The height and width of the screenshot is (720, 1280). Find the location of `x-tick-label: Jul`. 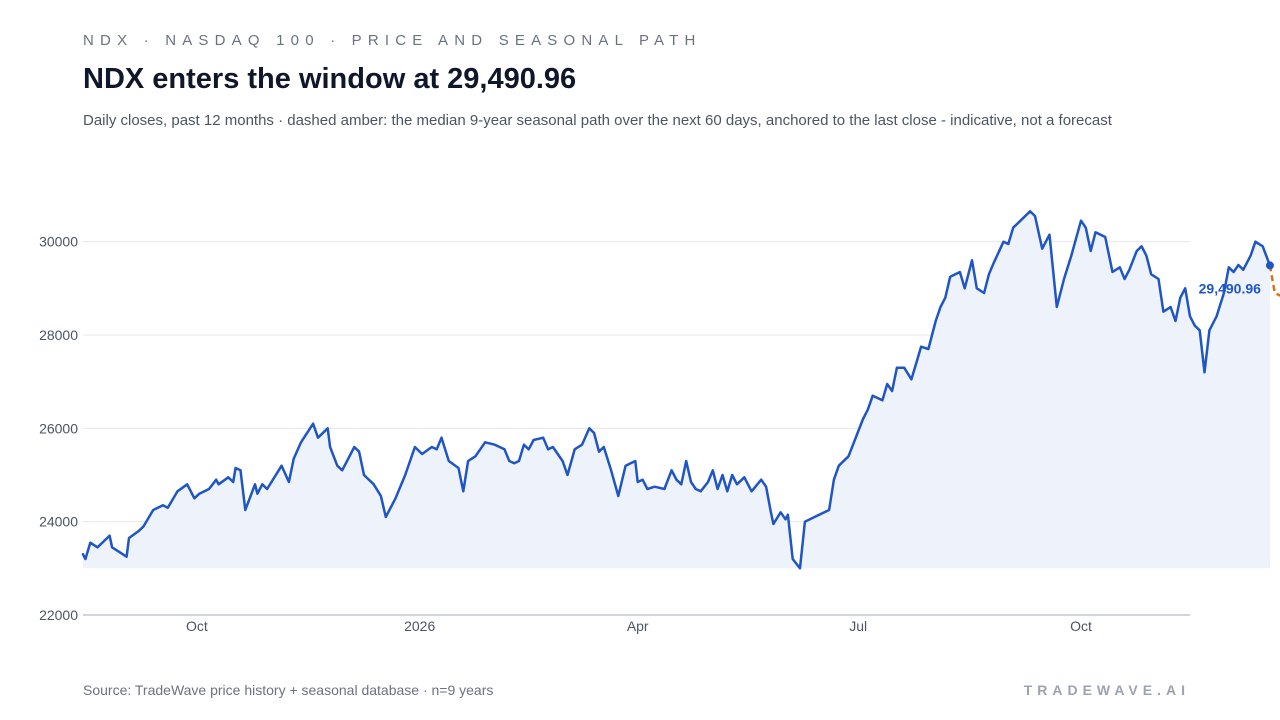

x-tick-label: Jul is located at coordinates (858, 626).